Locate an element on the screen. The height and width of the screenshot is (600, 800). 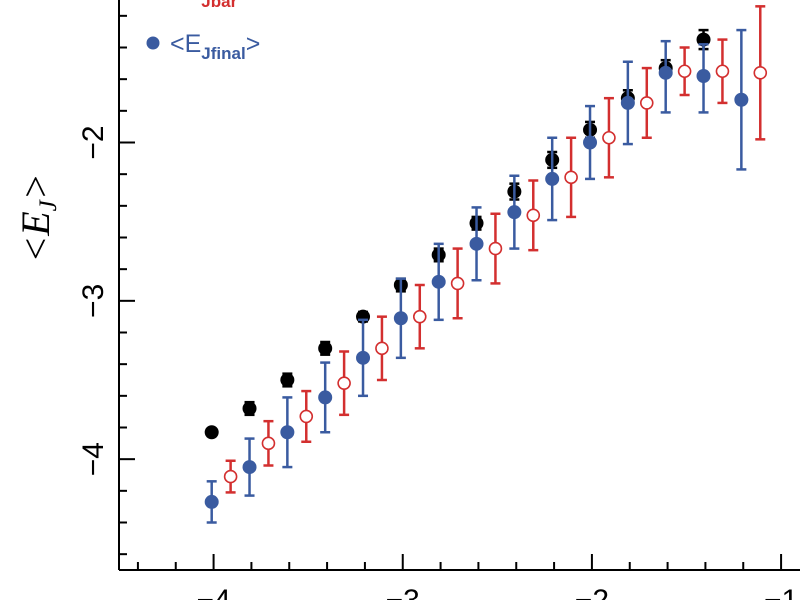
legend-entry-jfinal: <EJfinal> is located at coordinates (203, 46).